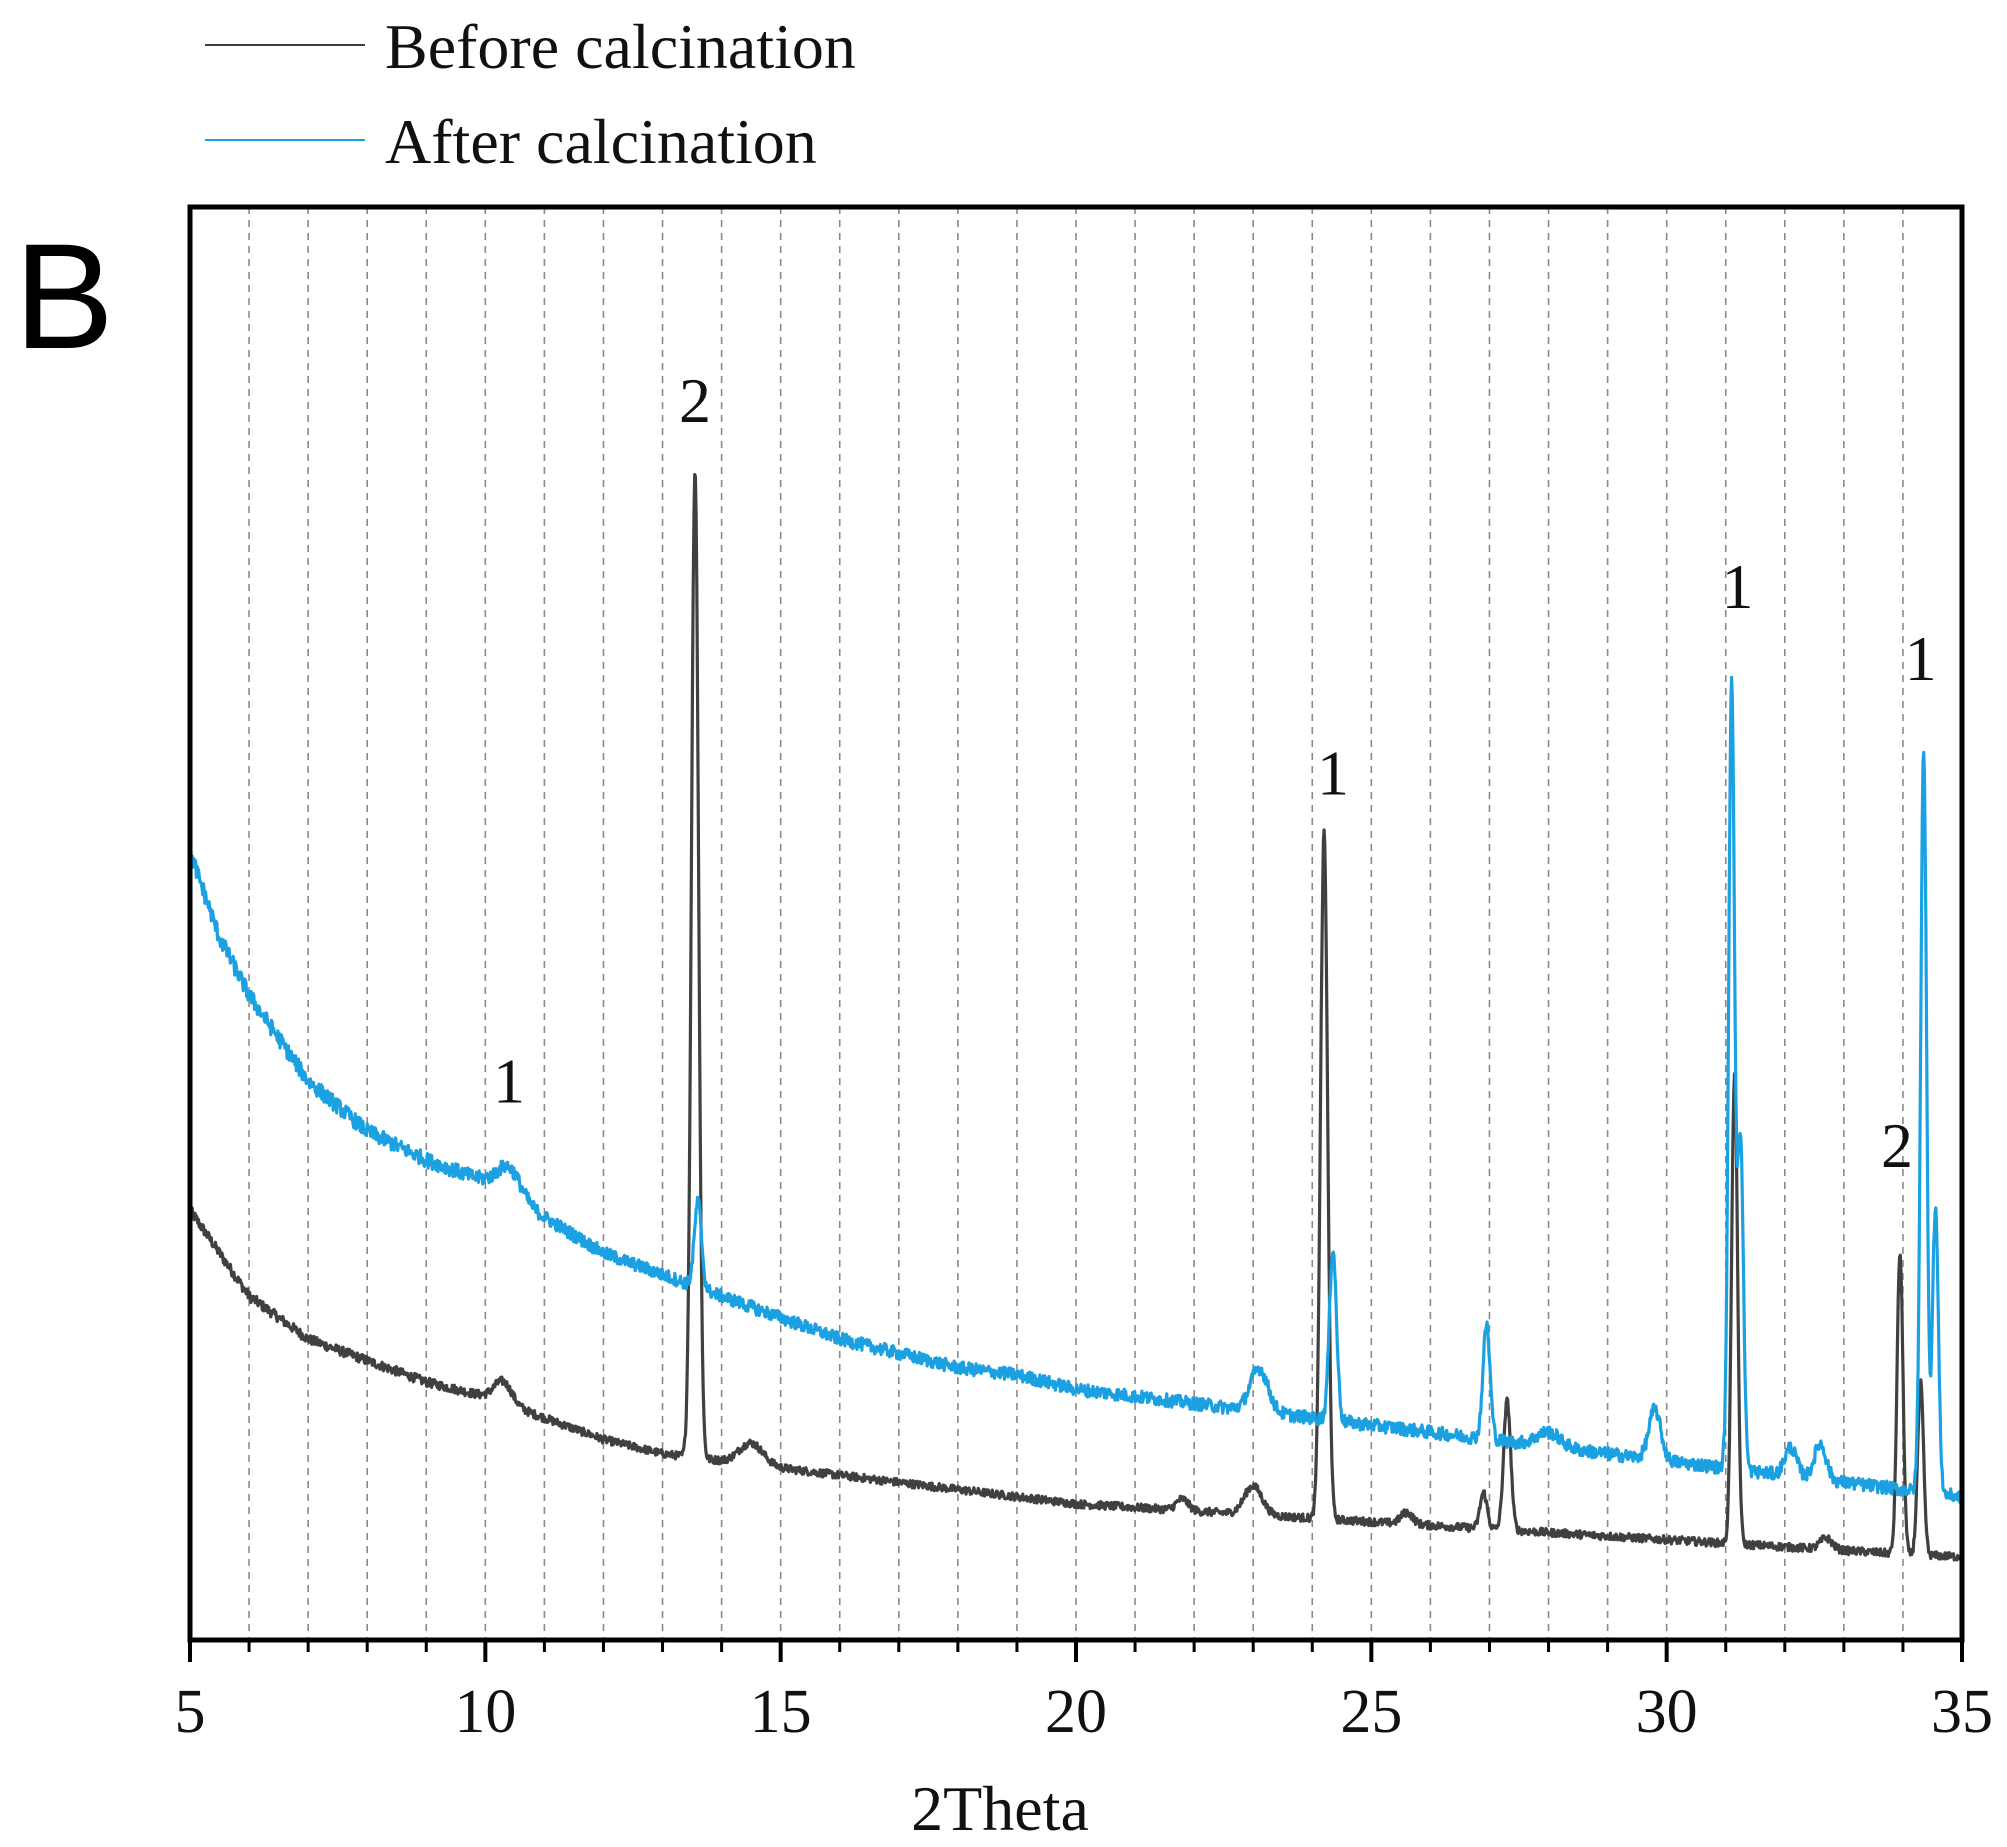 The image size is (2007, 1847). Describe the element at coordinates (64, 296) in the screenshot. I see `panel-label: B` at that location.